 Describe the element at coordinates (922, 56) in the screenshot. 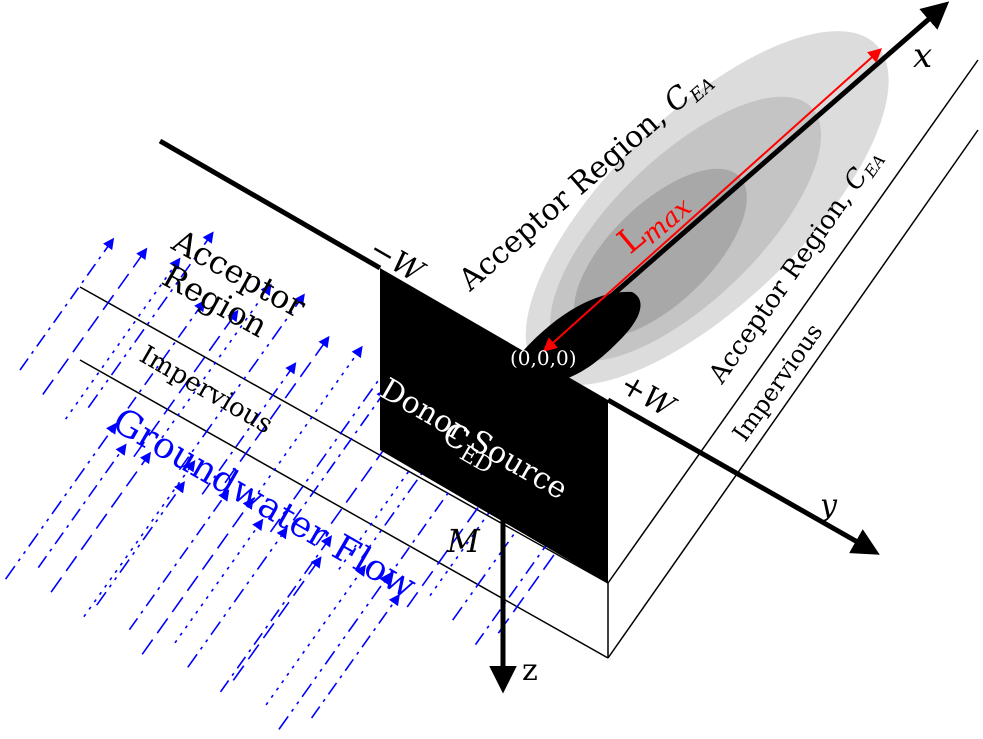

I see `x-axis-label: x` at that location.